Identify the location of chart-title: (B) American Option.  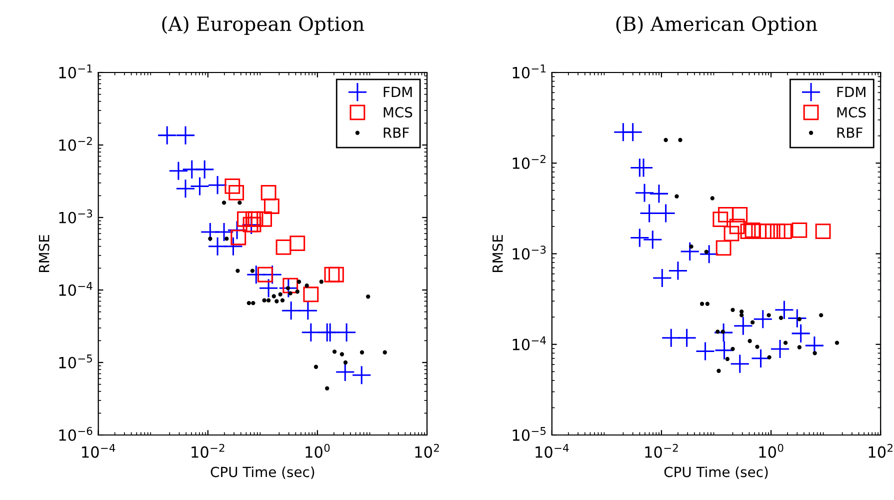
(717, 25).